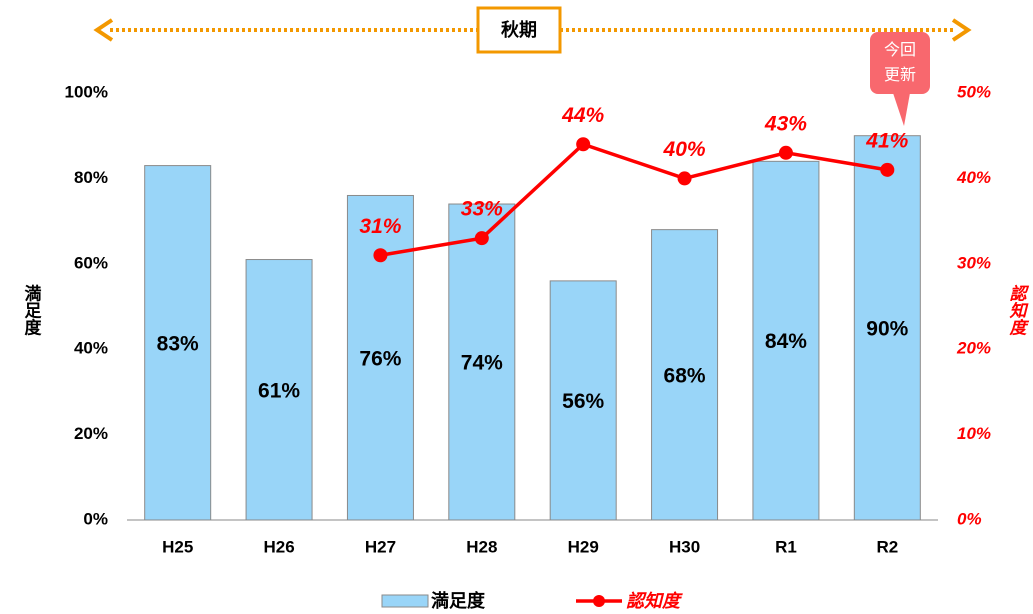 The height and width of the screenshot is (614, 1033). Describe the element at coordinates (684, 546) in the screenshot. I see `x-tick-label: H30` at that location.